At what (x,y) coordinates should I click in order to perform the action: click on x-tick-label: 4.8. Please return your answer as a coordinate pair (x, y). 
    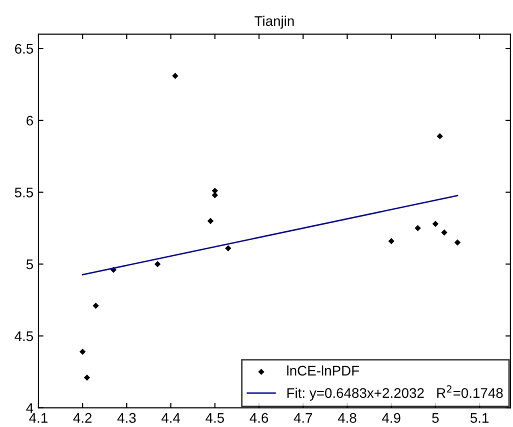
    Looking at the image, I should click on (347, 418).